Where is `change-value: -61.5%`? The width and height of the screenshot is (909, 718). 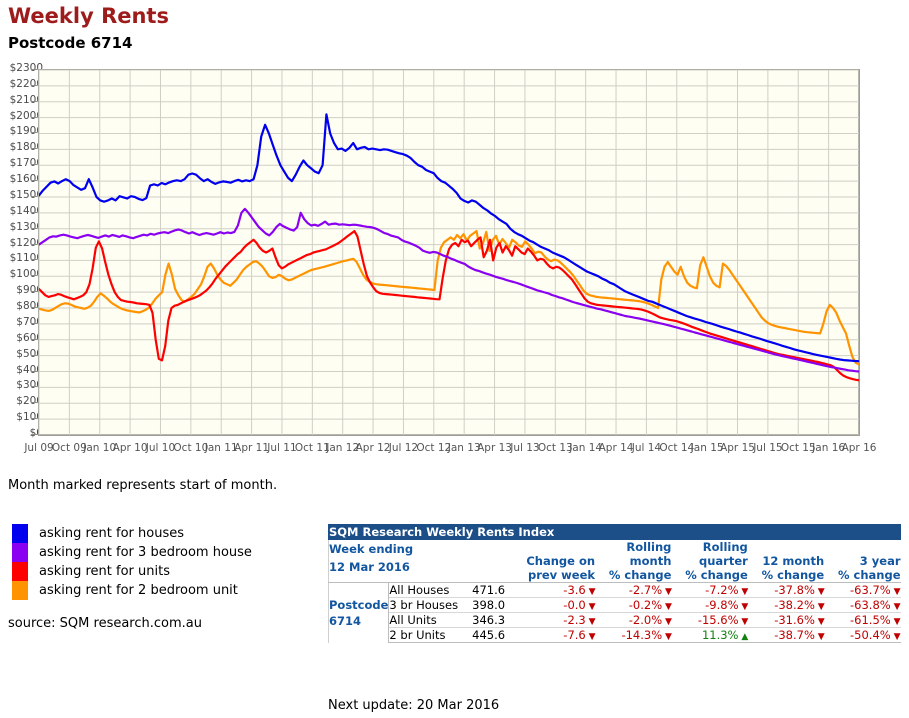 change-value: -61.5% is located at coordinates (870, 620).